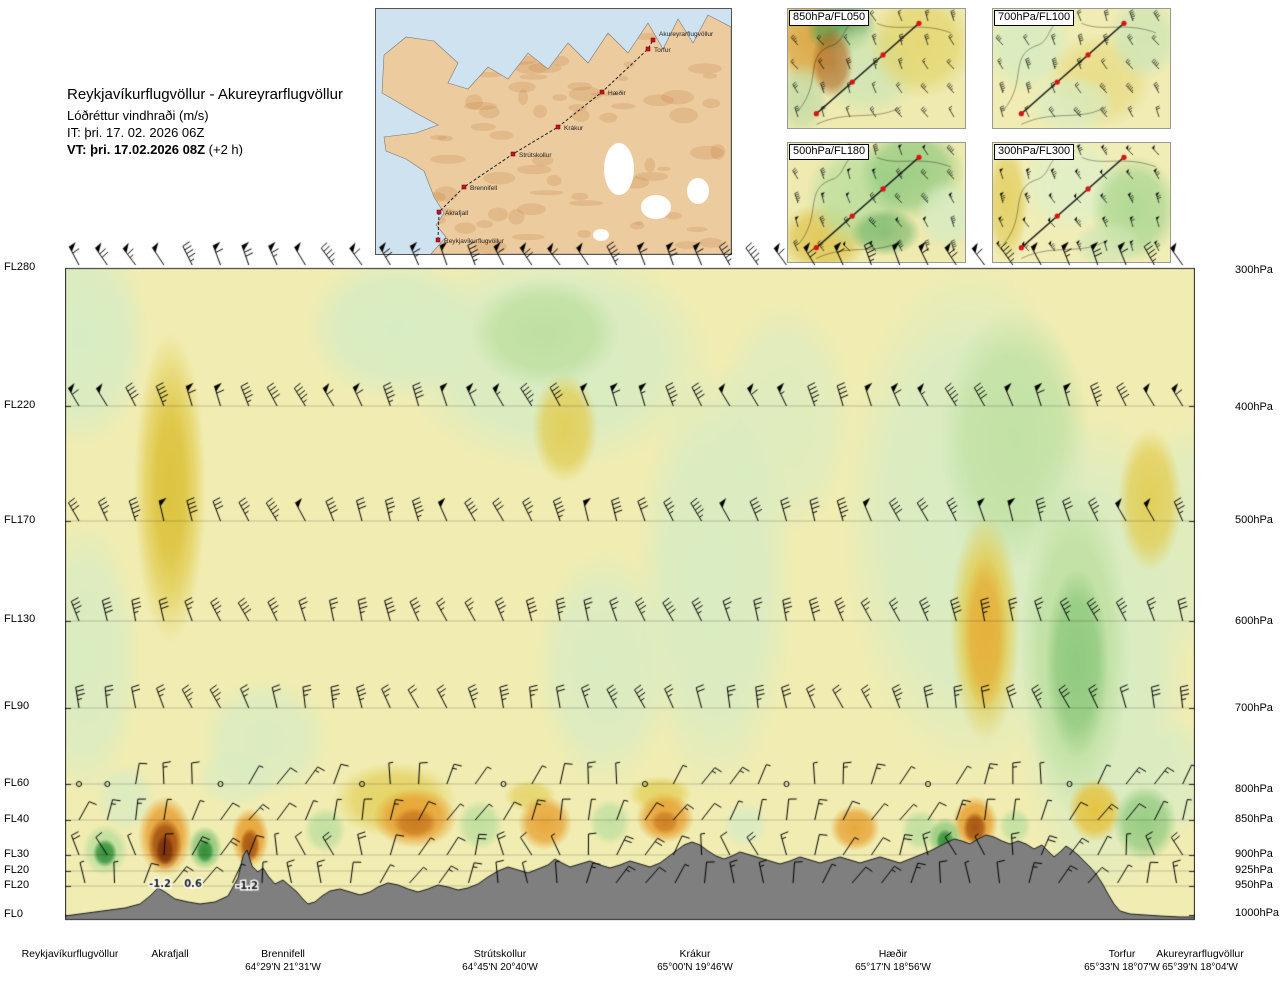 Image resolution: width=1280 pixels, height=981 pixels. I want to click on chart-subtitle: Lóðréttur vindhraði (m/s), so click(138, 115).